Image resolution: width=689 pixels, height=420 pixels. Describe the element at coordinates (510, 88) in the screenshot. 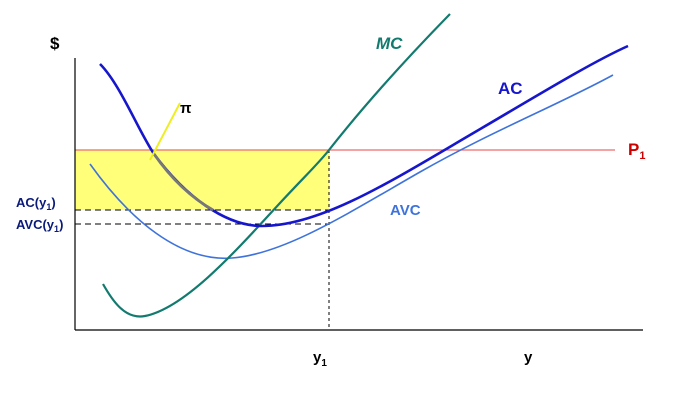

I see `ac-label: AC` at that location.